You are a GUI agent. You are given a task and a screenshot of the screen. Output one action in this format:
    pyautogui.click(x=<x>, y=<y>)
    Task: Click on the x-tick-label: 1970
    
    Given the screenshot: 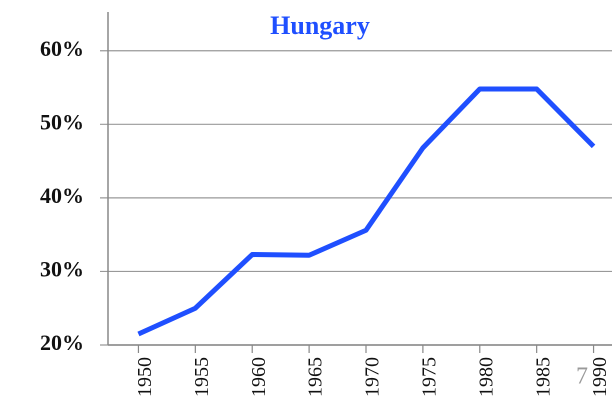 What is the action you would take?
    pyautogui.click(x=373, y=377)
    